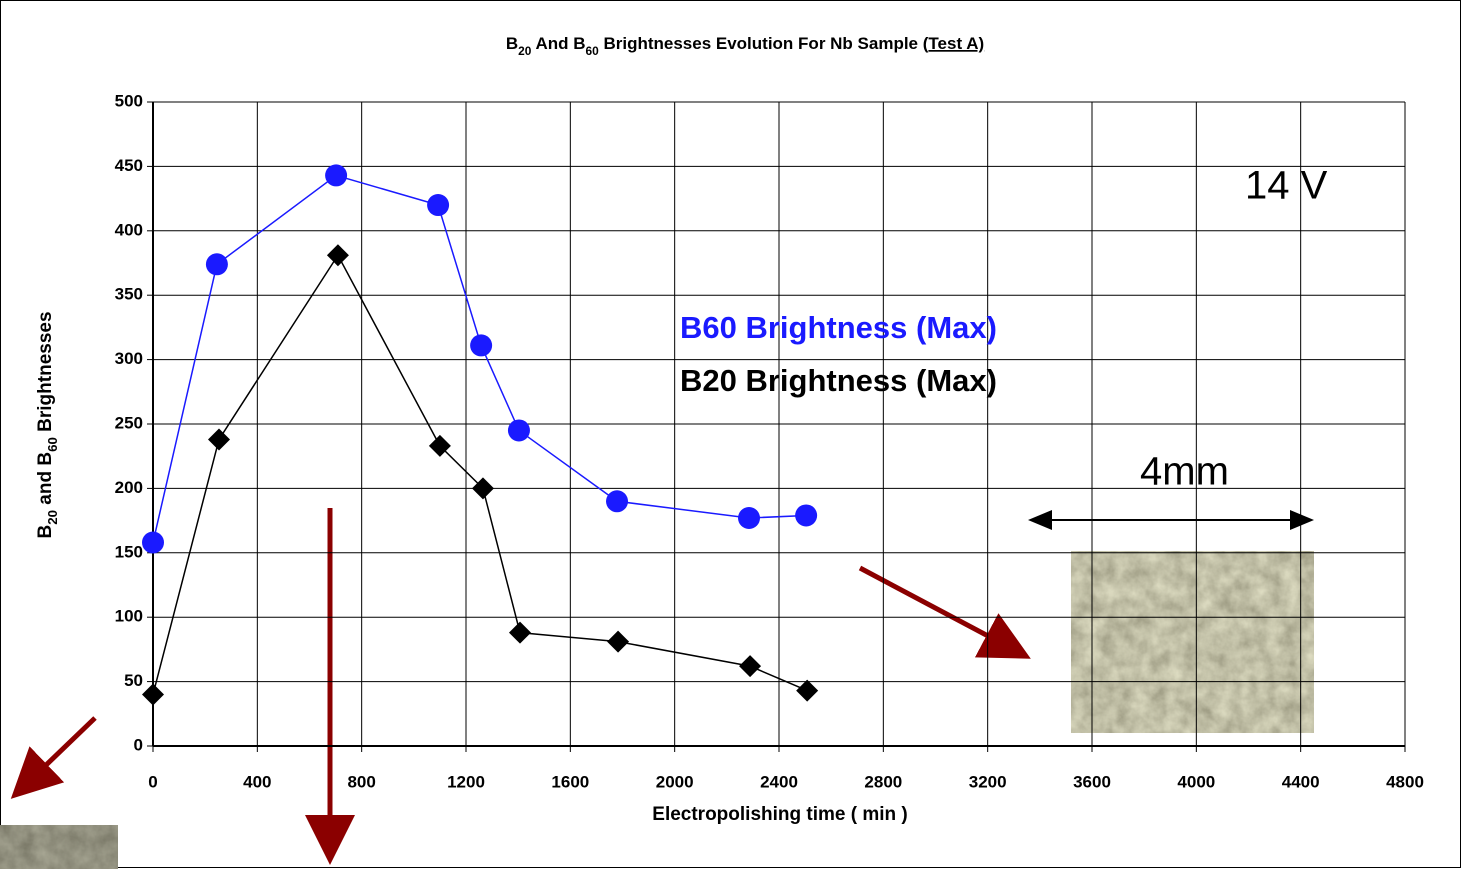  What do you see at coordinates (129, 551) in the screenshot?
I see `y-tick-label: 150` at bounding box center [129, 551].